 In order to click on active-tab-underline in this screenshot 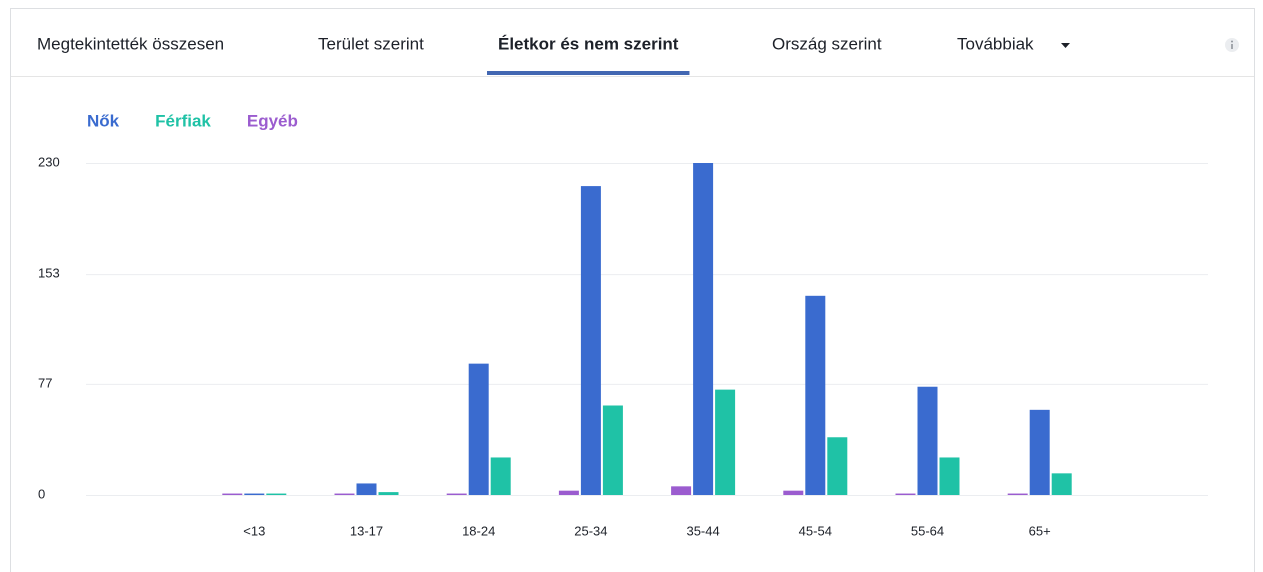, I will do `click(588, 73)`.